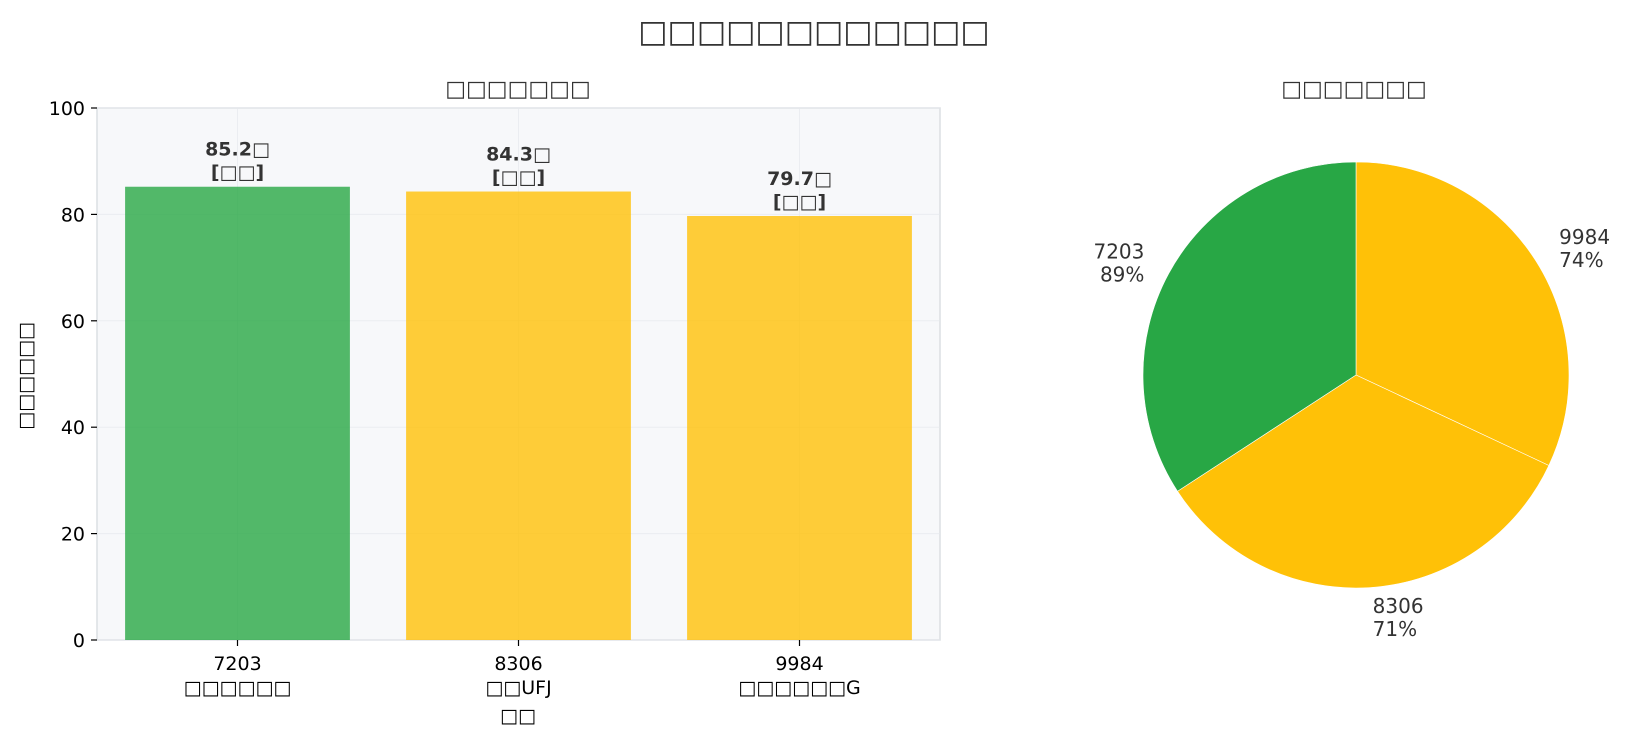 The image size is (1629, 739). What do you see at coordinates (1584, 237) in the screenshot?
I see `pie-slice-label: 9984` at bounding box center [1584, 237].